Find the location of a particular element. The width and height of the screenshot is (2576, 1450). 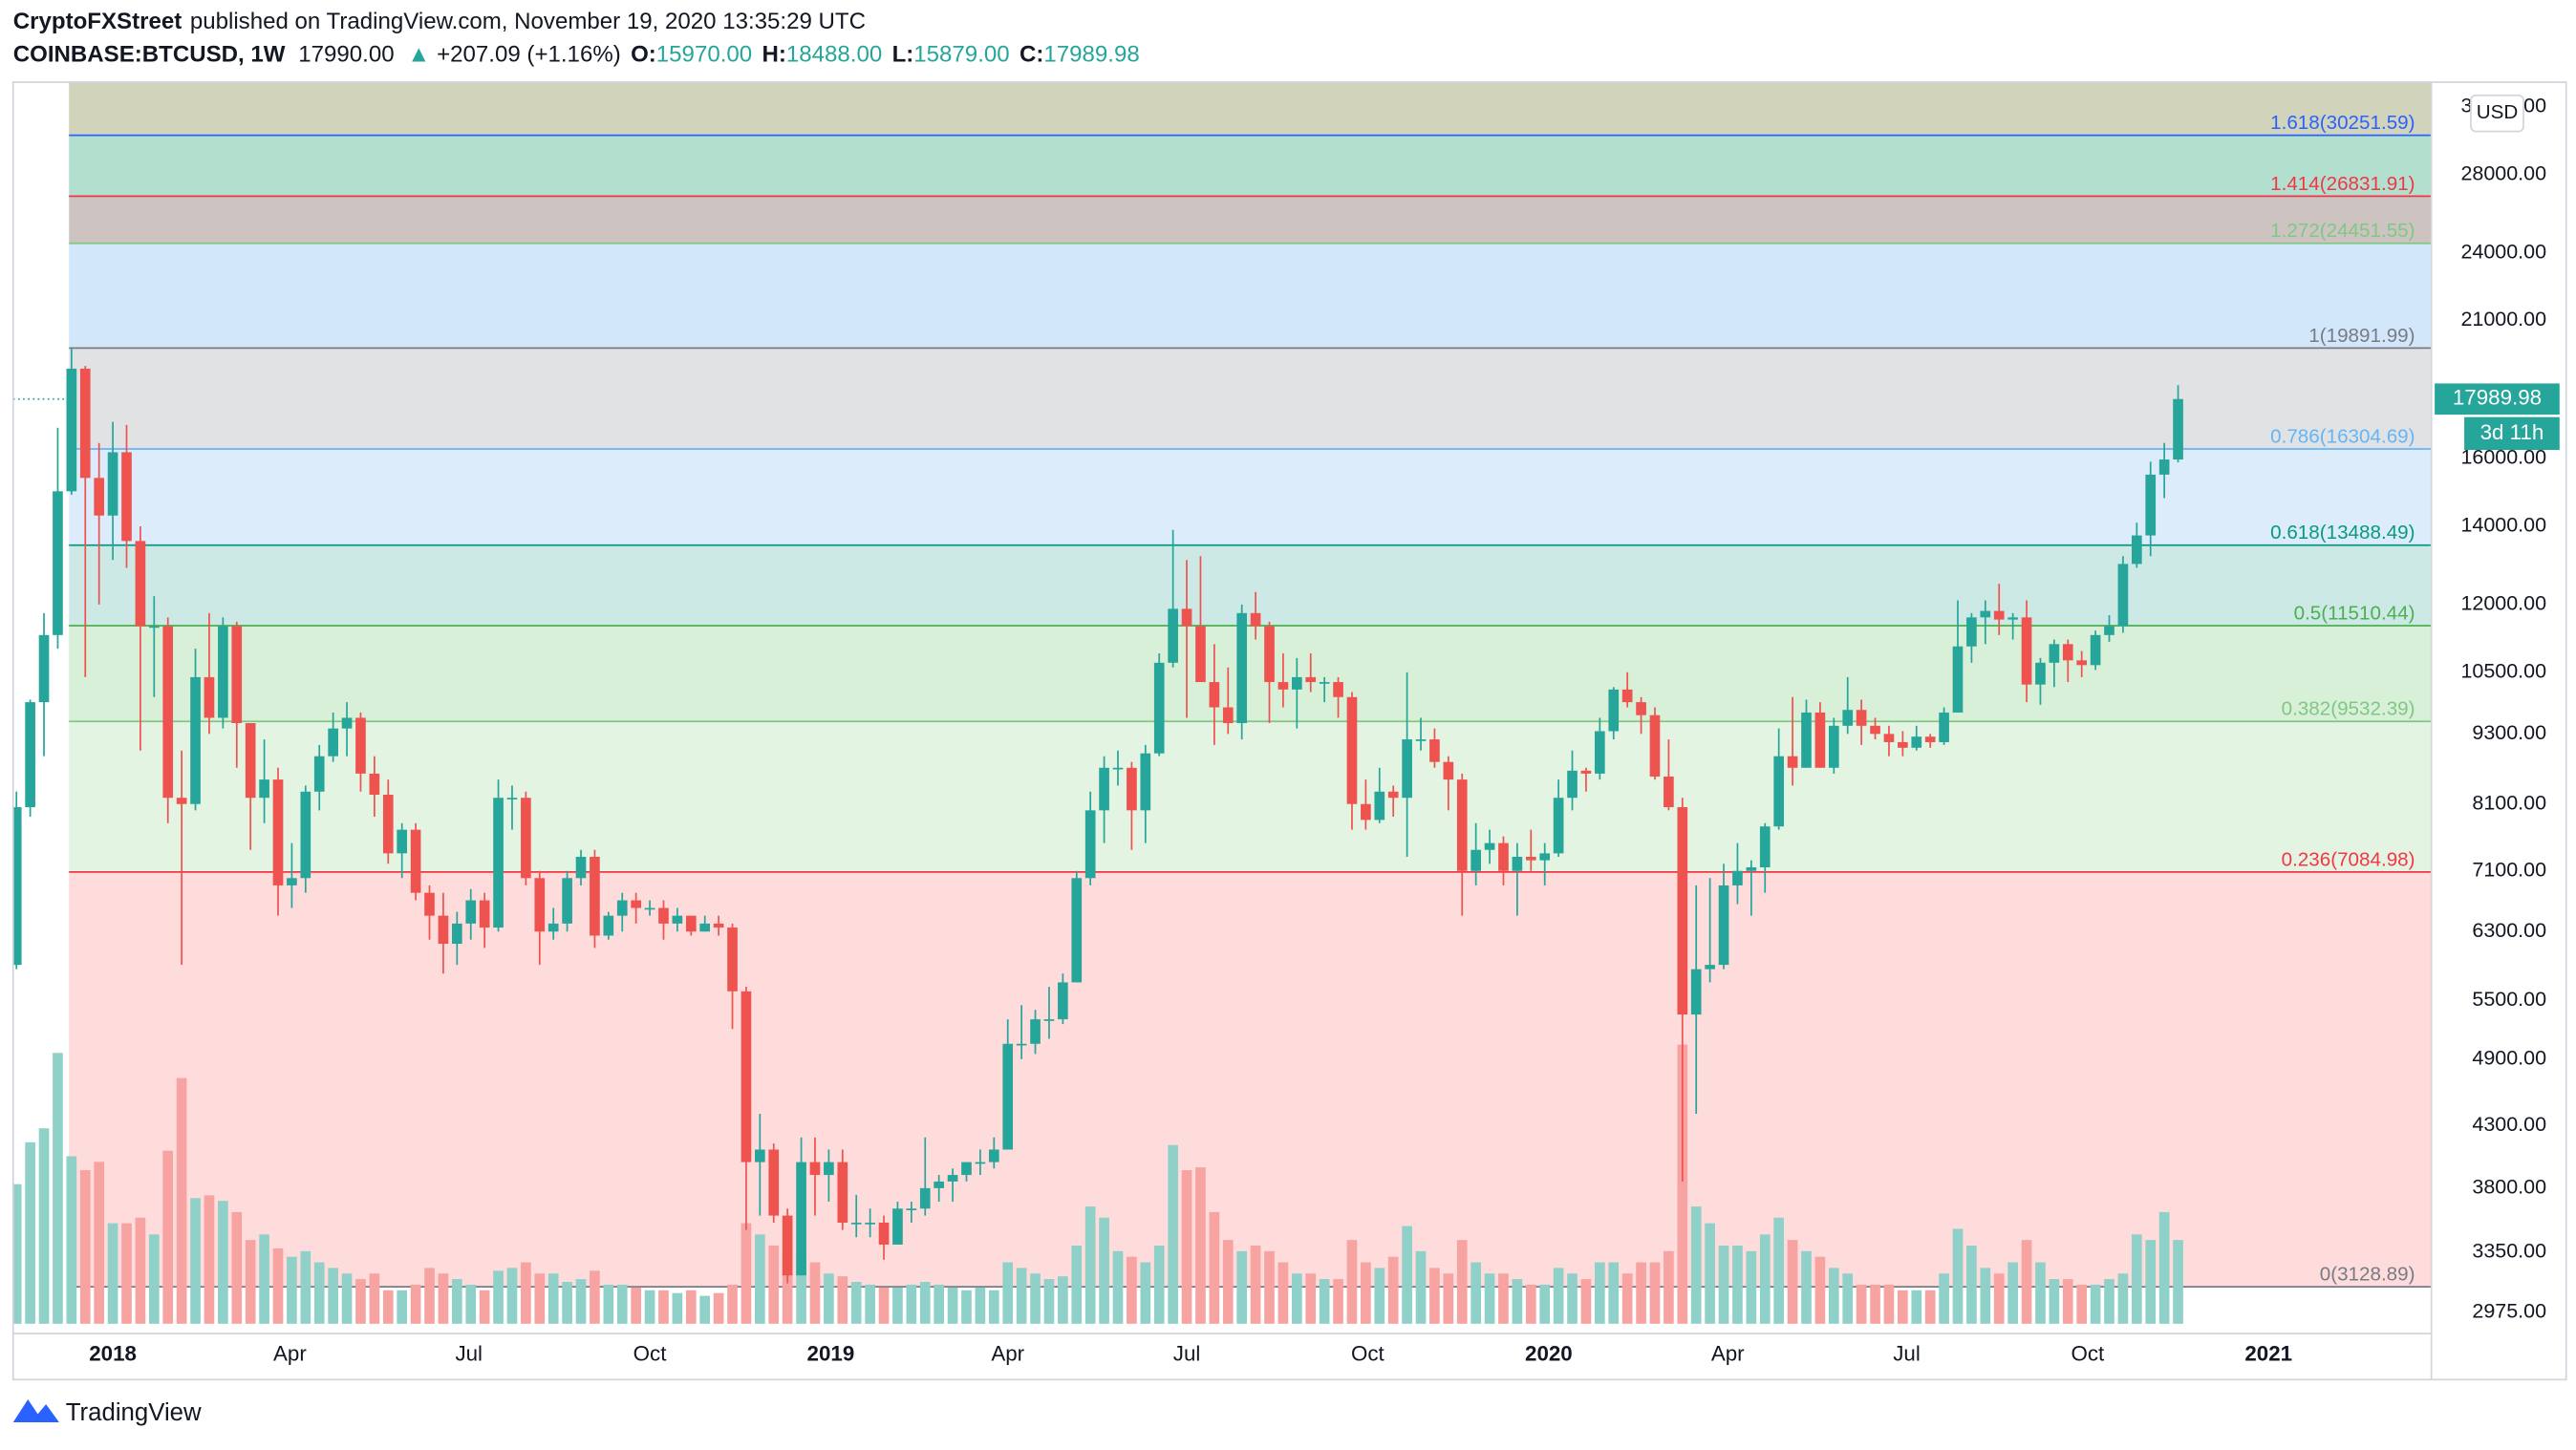

countdown-box is located at coordinates (2512, 433).